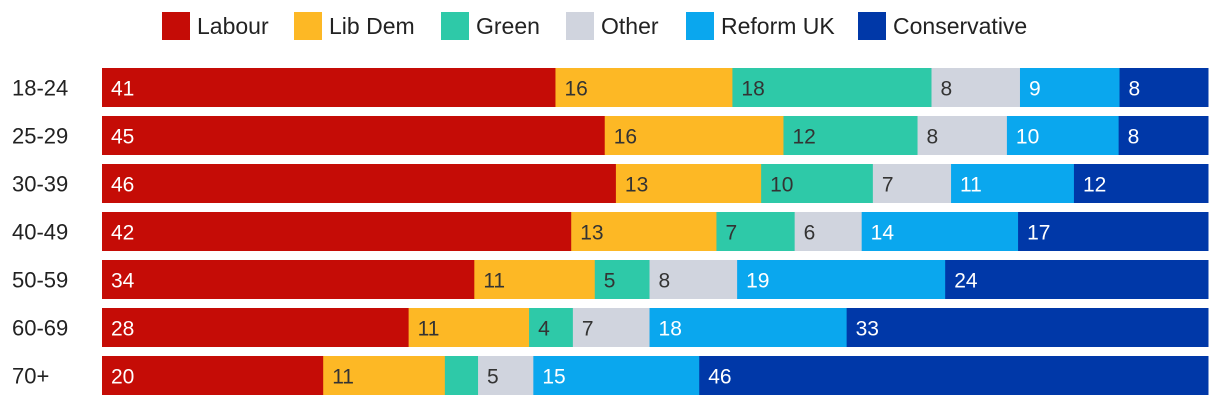 Image resolution: width=1220 pixels, height=408 pixels. Describe the element at coordinates (630, 26) in the screenshot. I see `legend-label-other: Other` at that location.